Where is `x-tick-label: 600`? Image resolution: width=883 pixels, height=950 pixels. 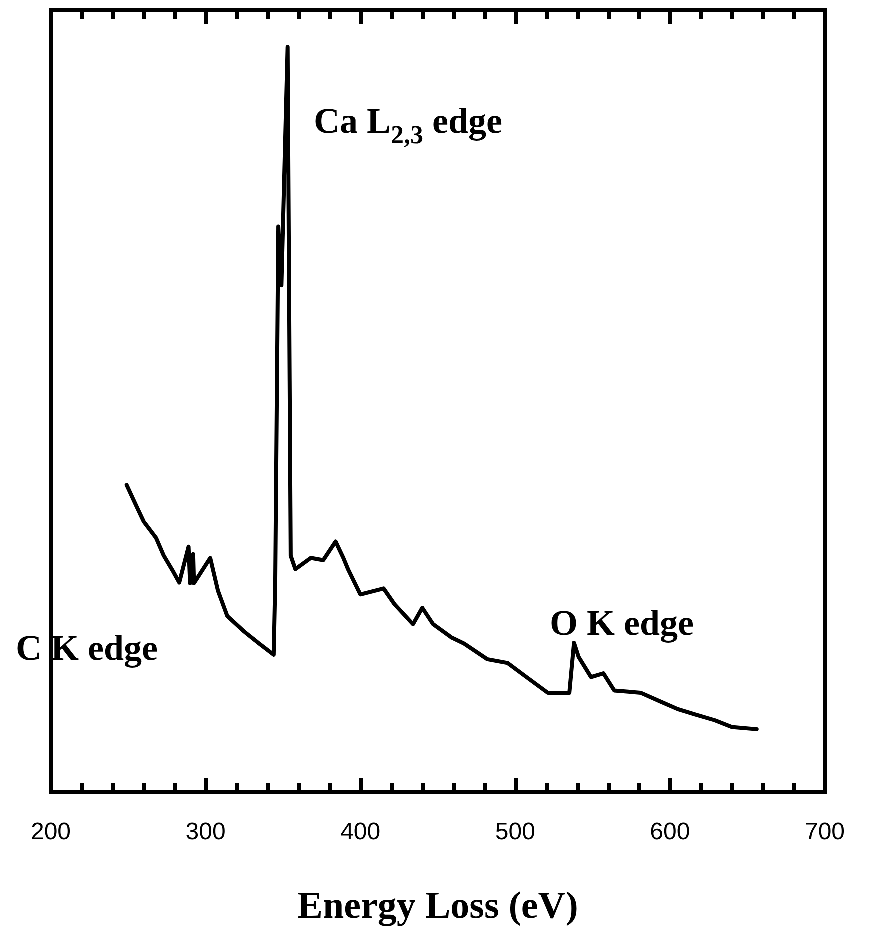
x-tick-label: 600 is located at coordinates (670, 832).